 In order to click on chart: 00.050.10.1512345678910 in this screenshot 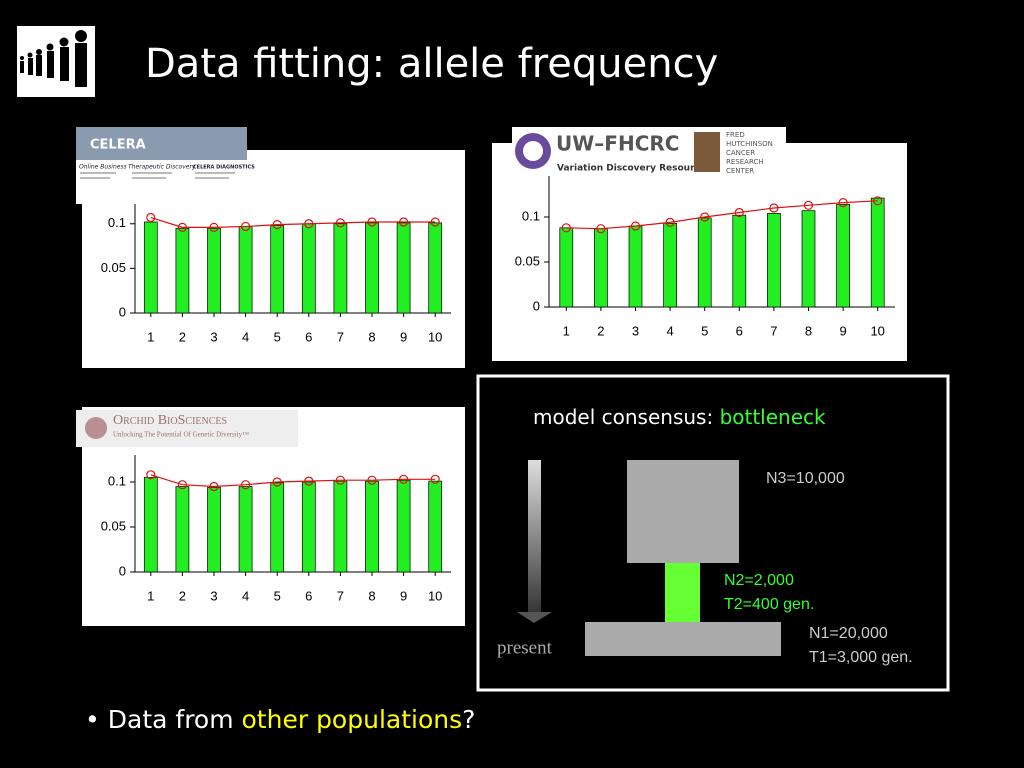, I will do `click(705, 250)`.